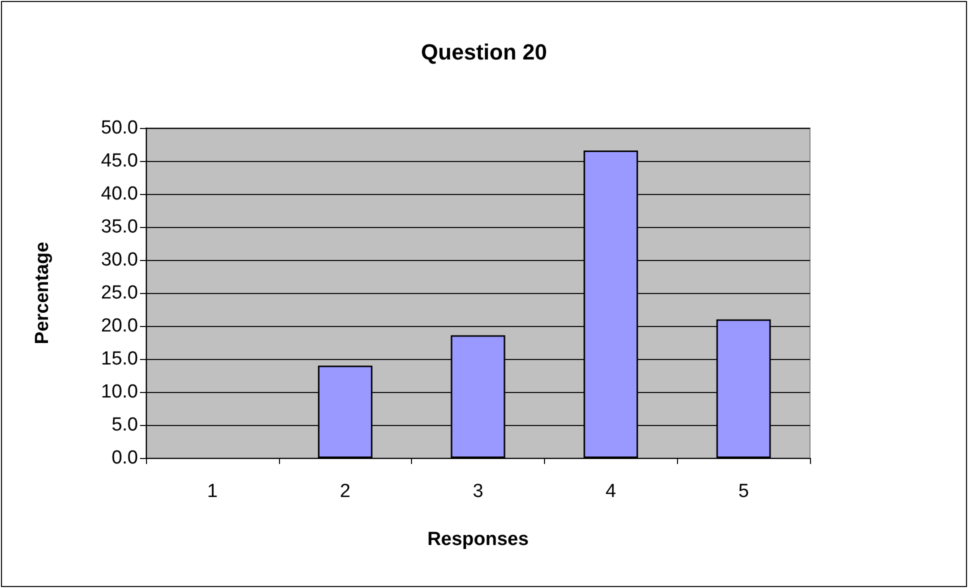 This screenshot has height=588, width=968. I want to click on y-tick-label: 10.0, so click(119, 392).